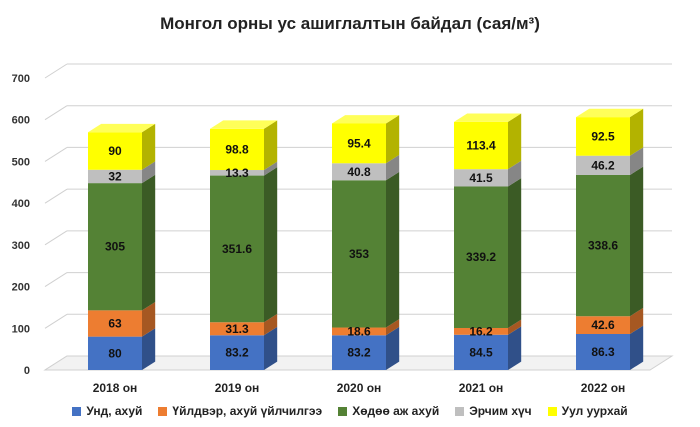 The width and height of the screenshot is (700, 427). What do you see at coordinates (359, 388) in the screenshot?
I see `x-tick-label: 2020 он` at bounding box center [359, 388].